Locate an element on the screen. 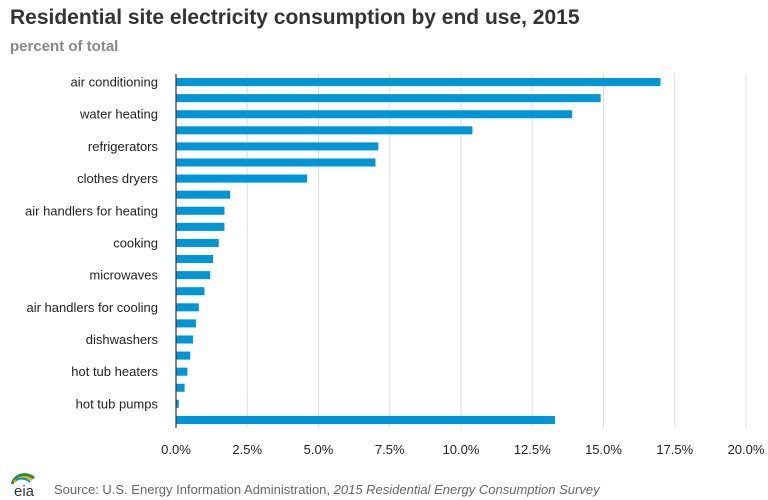  category-label: refrigerators is located at coordinates (123, 146).